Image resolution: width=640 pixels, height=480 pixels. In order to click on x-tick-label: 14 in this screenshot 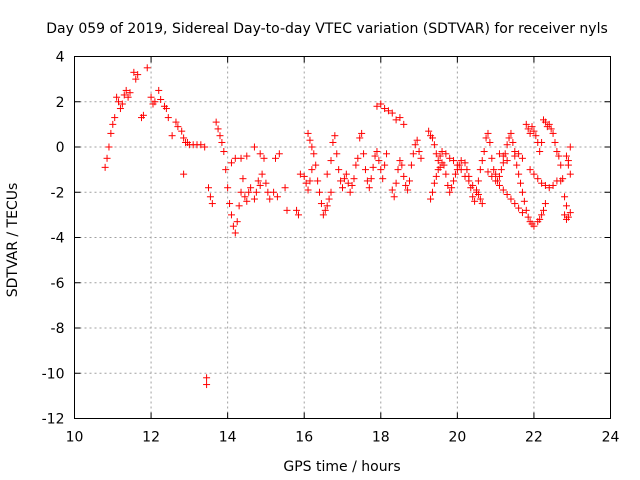, I will do `click(228, 438)`.